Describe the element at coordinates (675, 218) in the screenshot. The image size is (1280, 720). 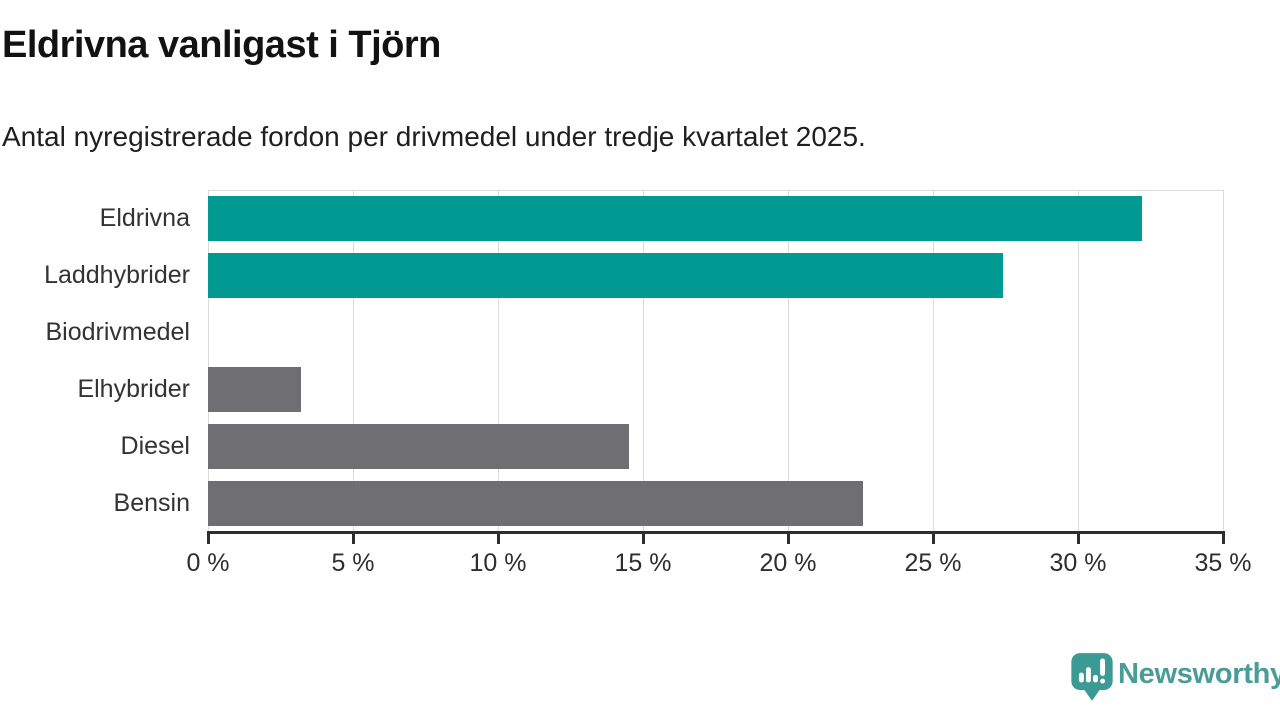
I see `bar-eldrivna` at that location.